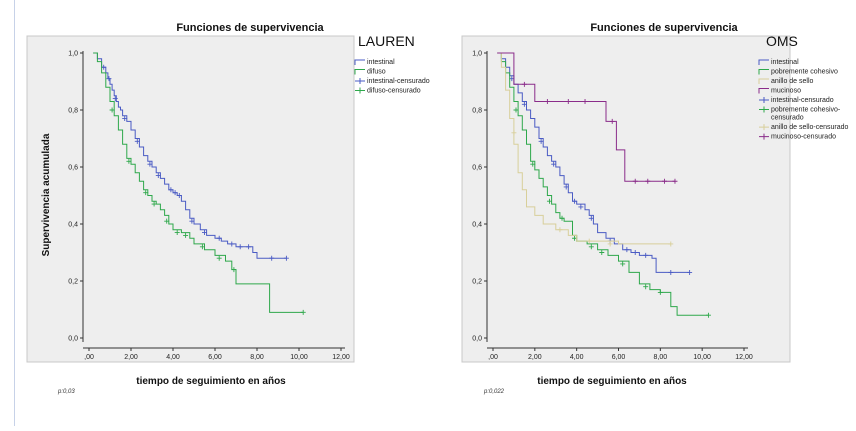  I want to click on x-tick-label-lauren: 12,00, so click(341, 357).